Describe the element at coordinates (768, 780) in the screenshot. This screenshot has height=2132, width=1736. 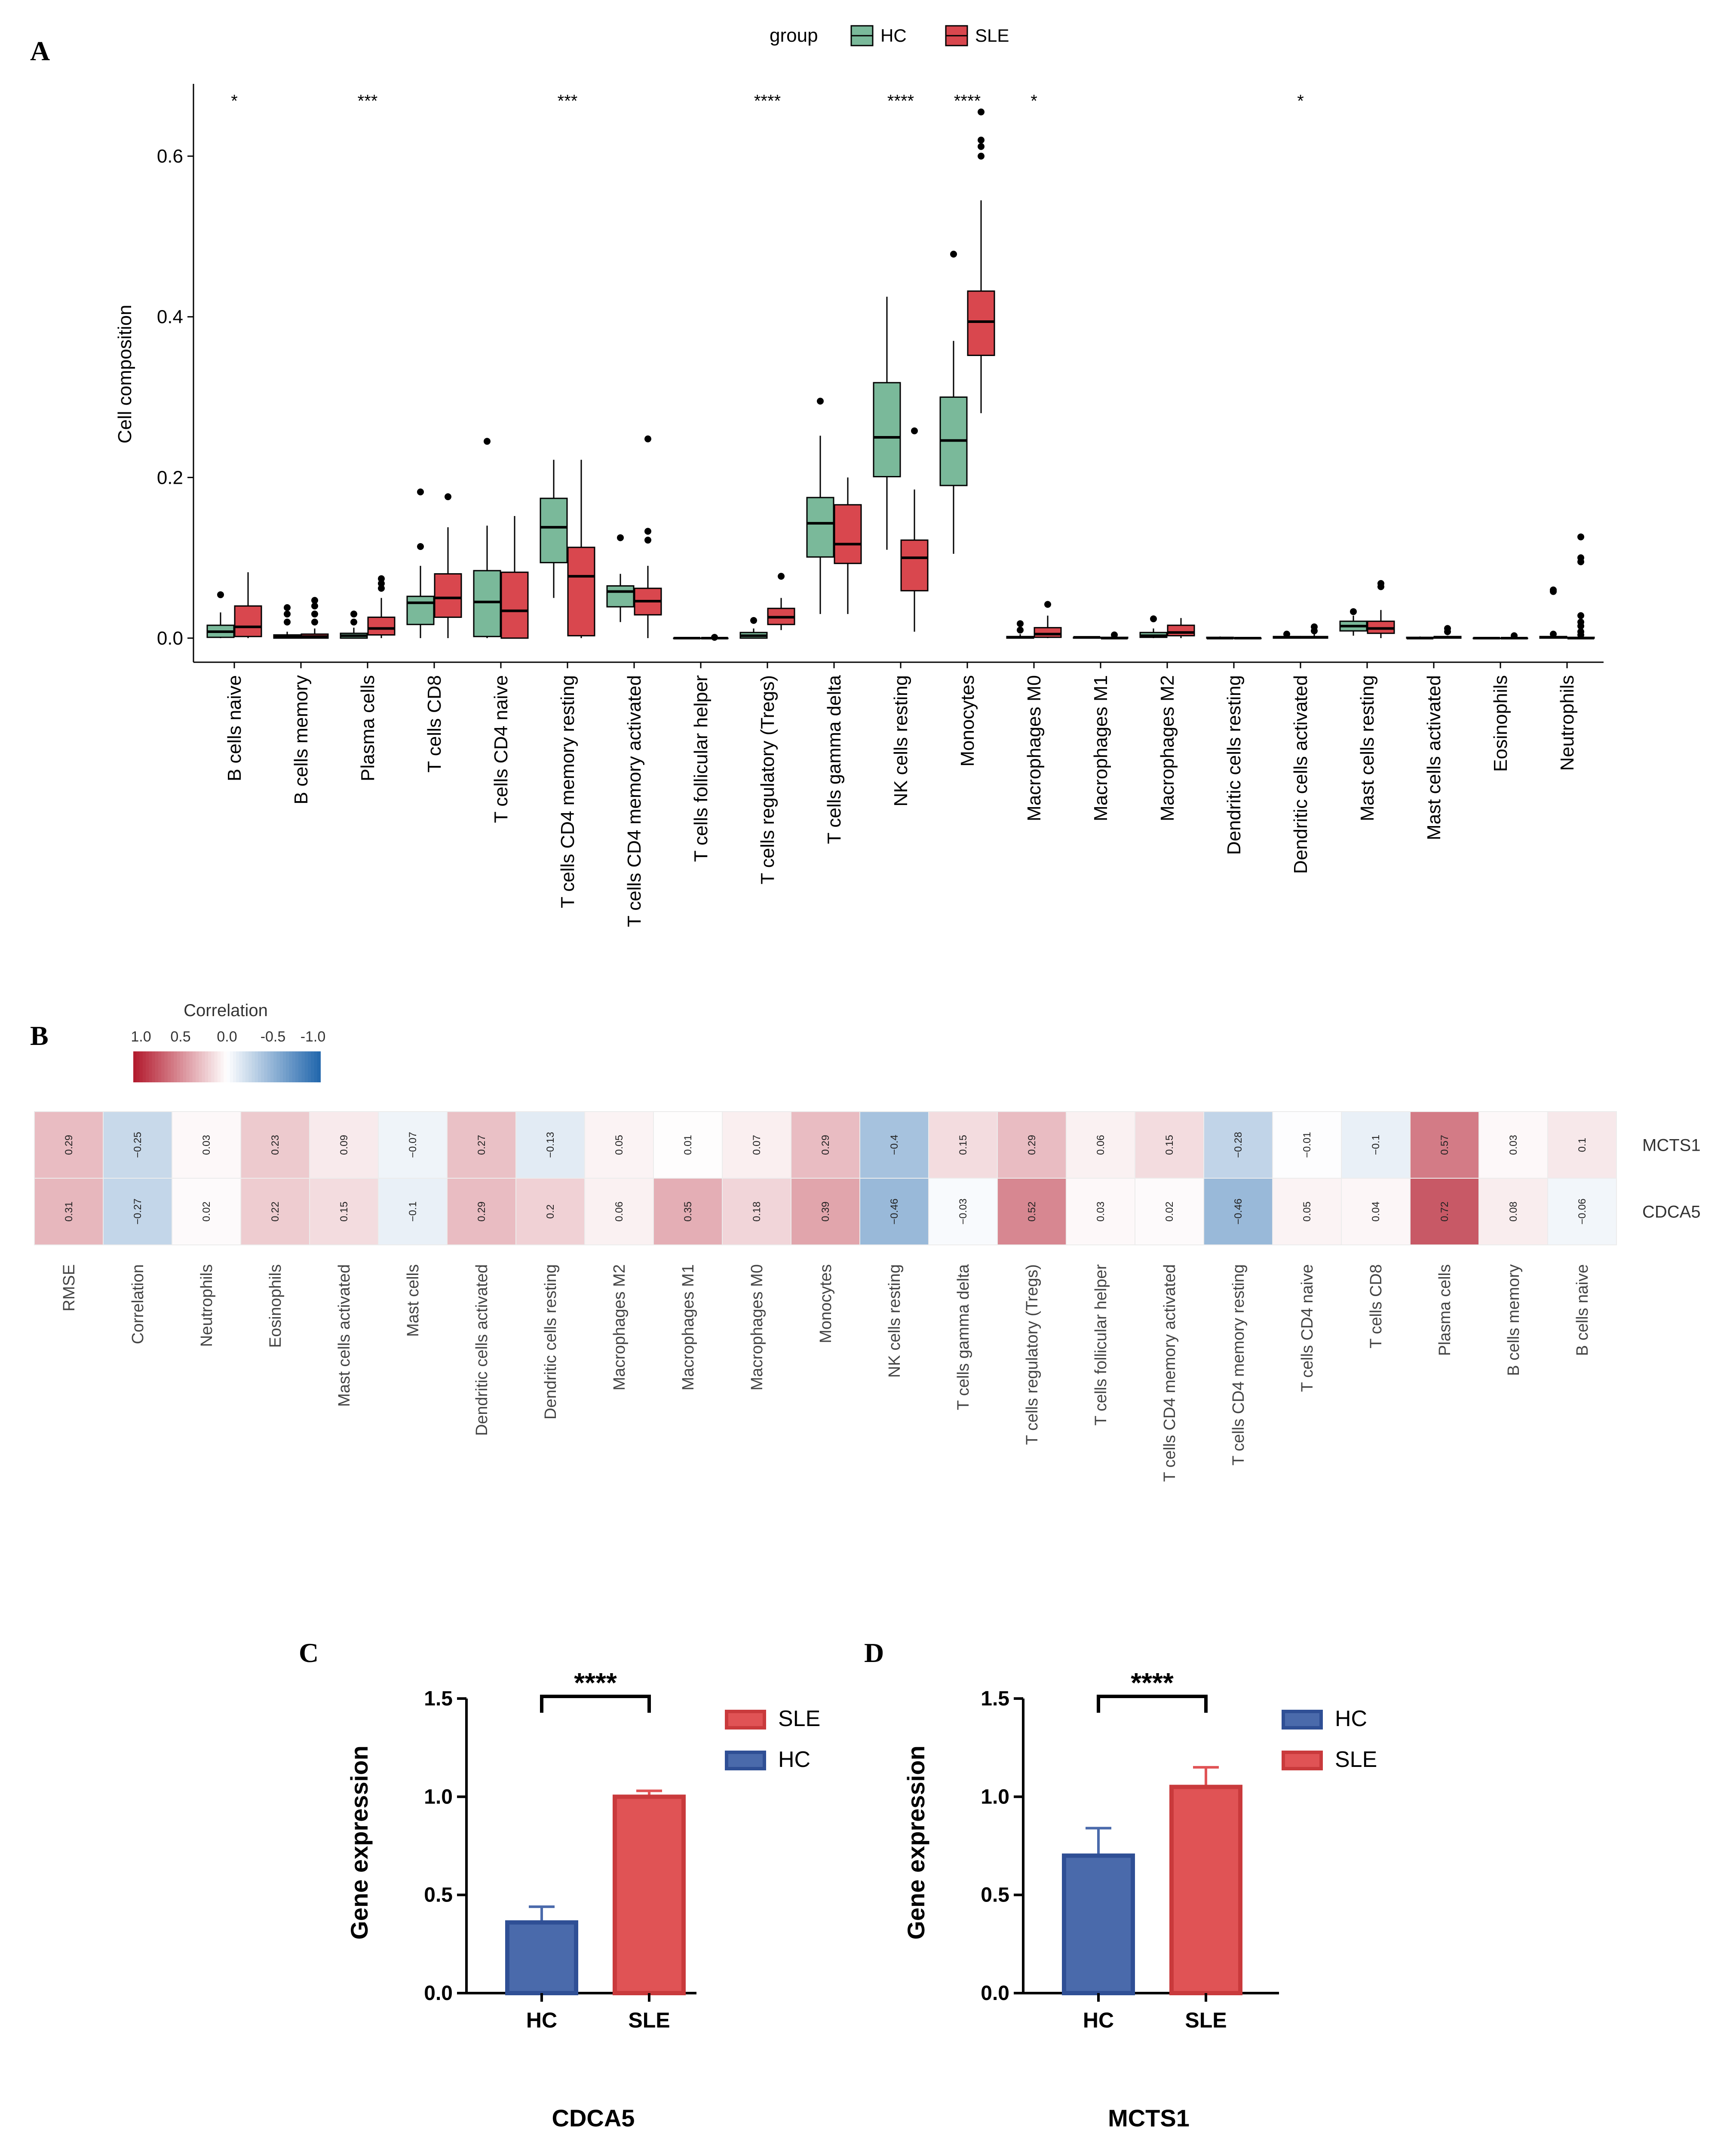
I see `x-tick-label-t-cells-regulatory-tregs: T cells regulatory (Tregs)` at that location.